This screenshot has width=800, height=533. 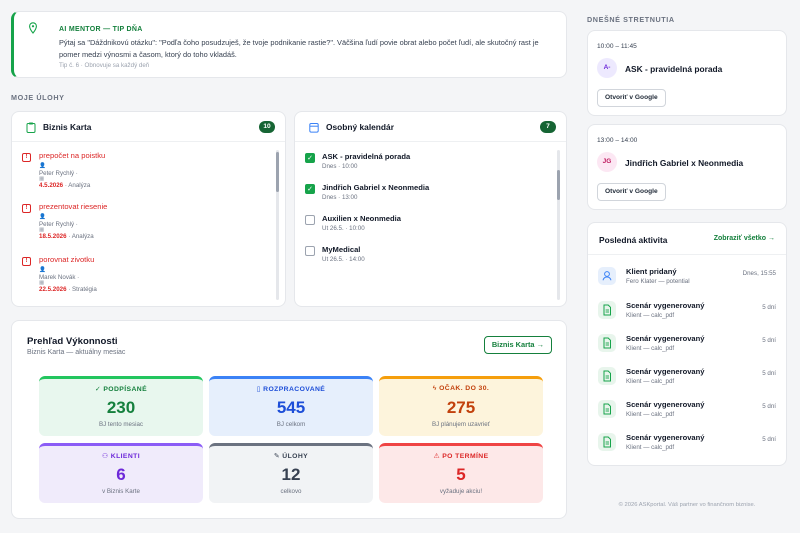 What do you see at coordinates (258, 389) in the screenshot?
I see `clipboard-icon: ▯` at bounding box center [258, 389].